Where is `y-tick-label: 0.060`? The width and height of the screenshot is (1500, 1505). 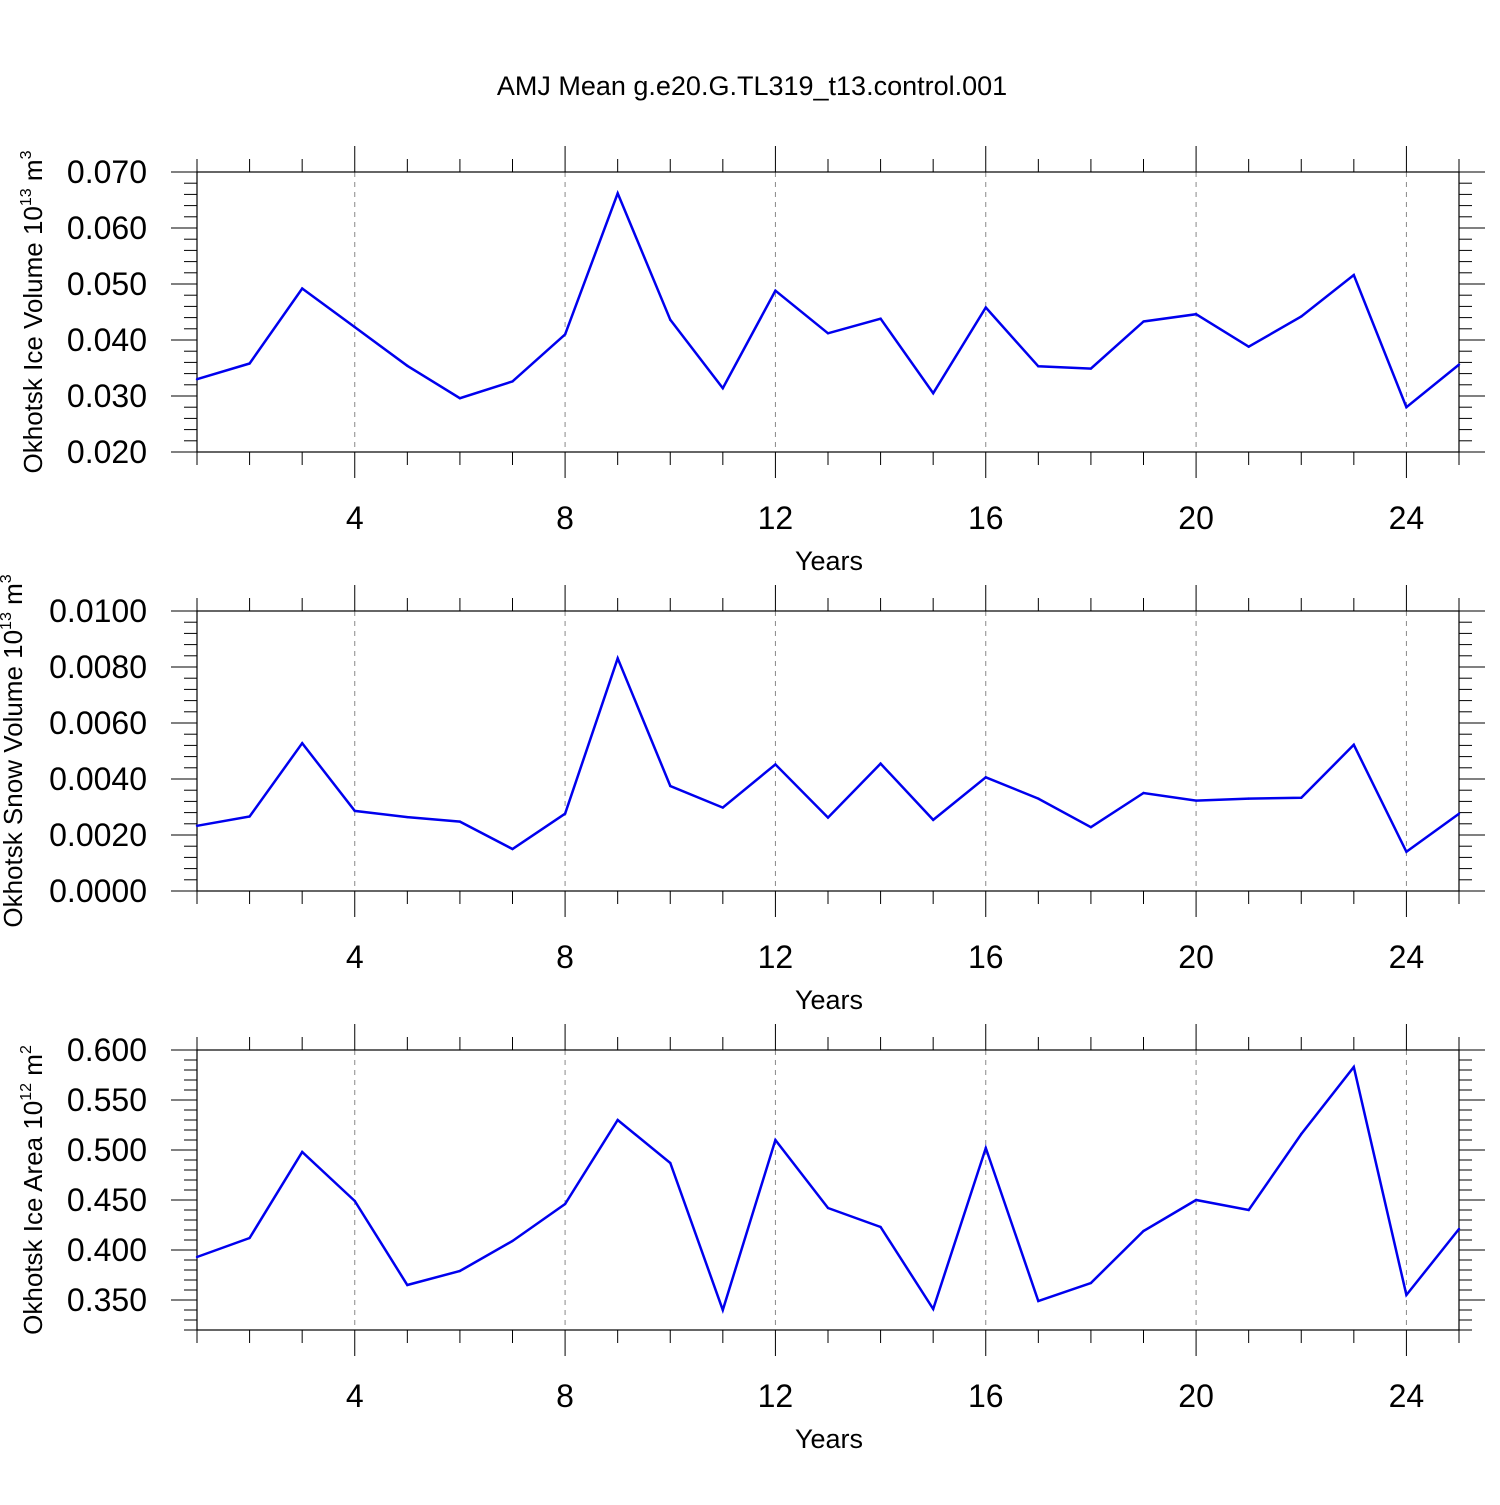 y-tick-label: 0.060 is located at coordinates (107, 228).